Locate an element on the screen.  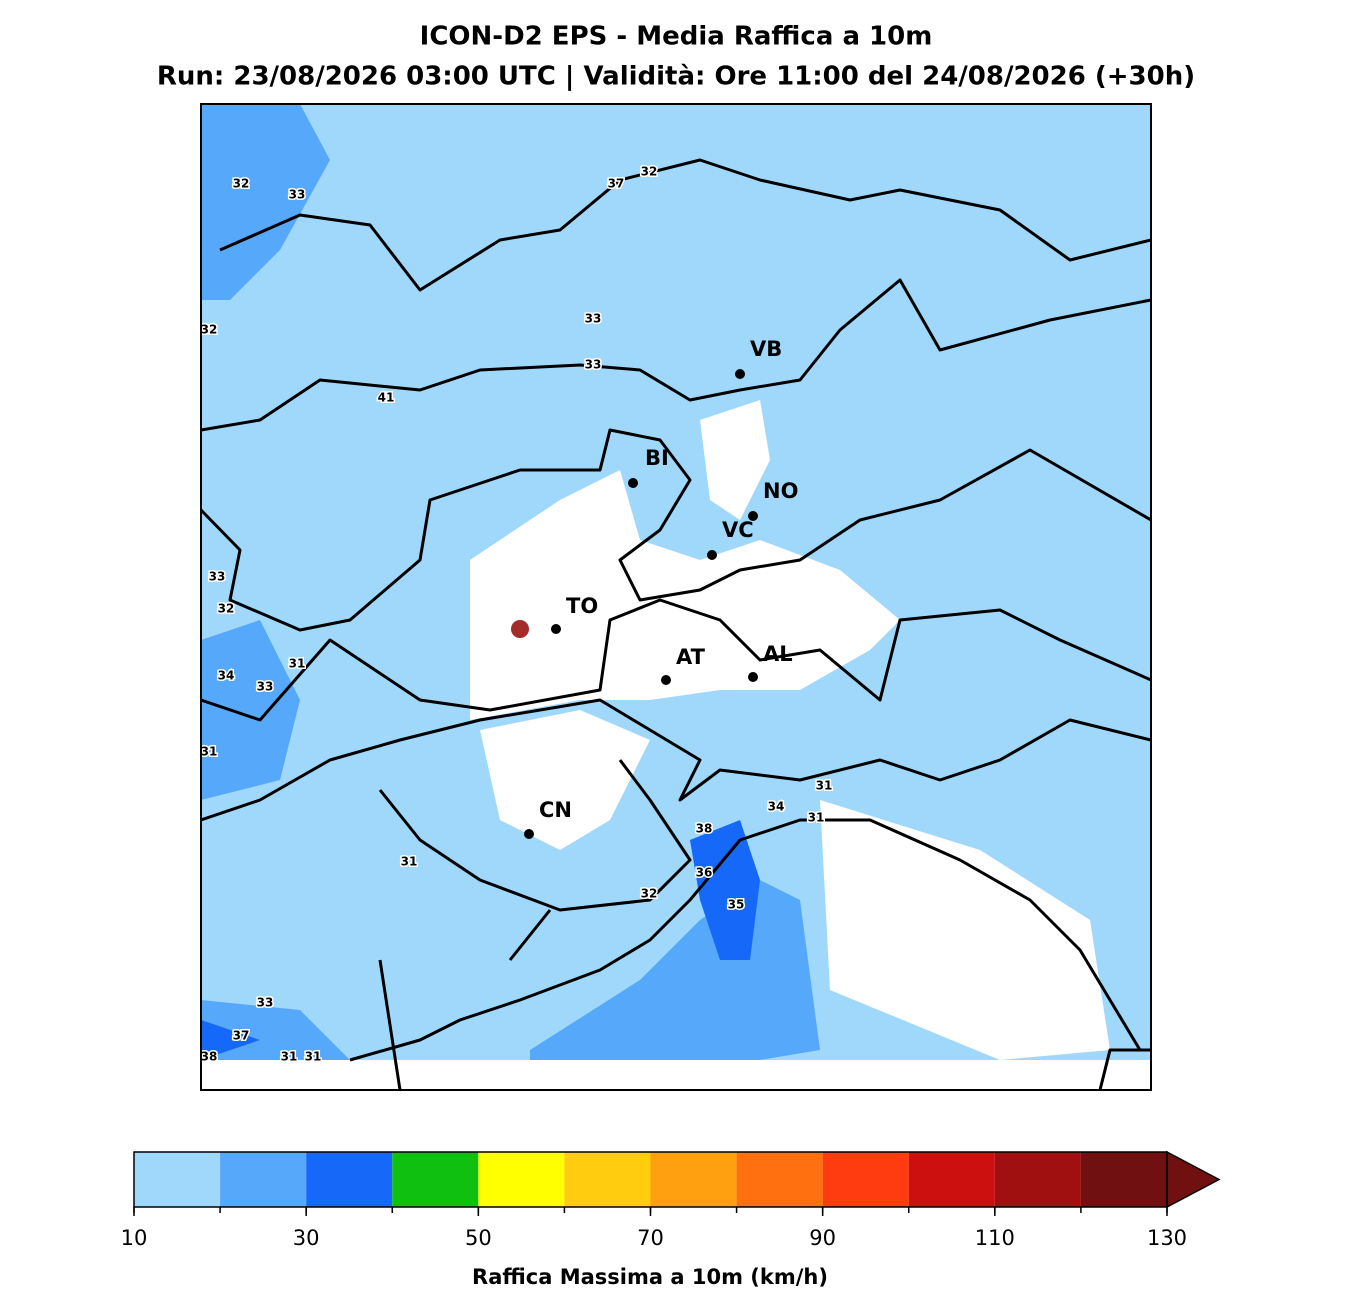
colorbar-tick-label: 10 is located at coordinates (134, 1238).